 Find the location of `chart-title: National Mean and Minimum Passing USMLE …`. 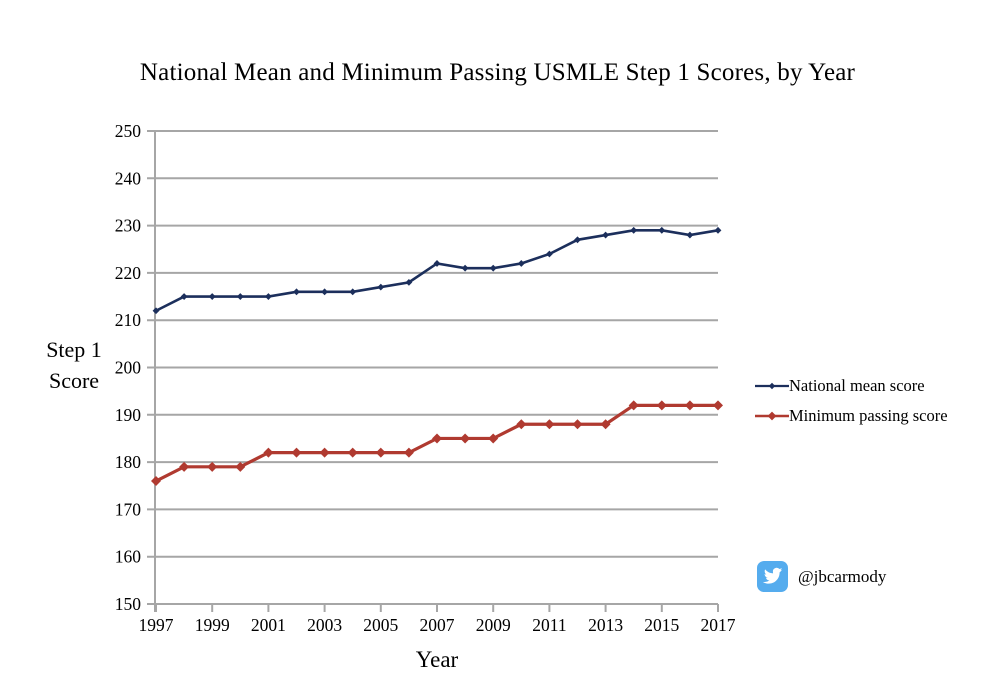

chart-title: National Mean and Minimum Passing USMLE … is located at coordinates (497, 72).